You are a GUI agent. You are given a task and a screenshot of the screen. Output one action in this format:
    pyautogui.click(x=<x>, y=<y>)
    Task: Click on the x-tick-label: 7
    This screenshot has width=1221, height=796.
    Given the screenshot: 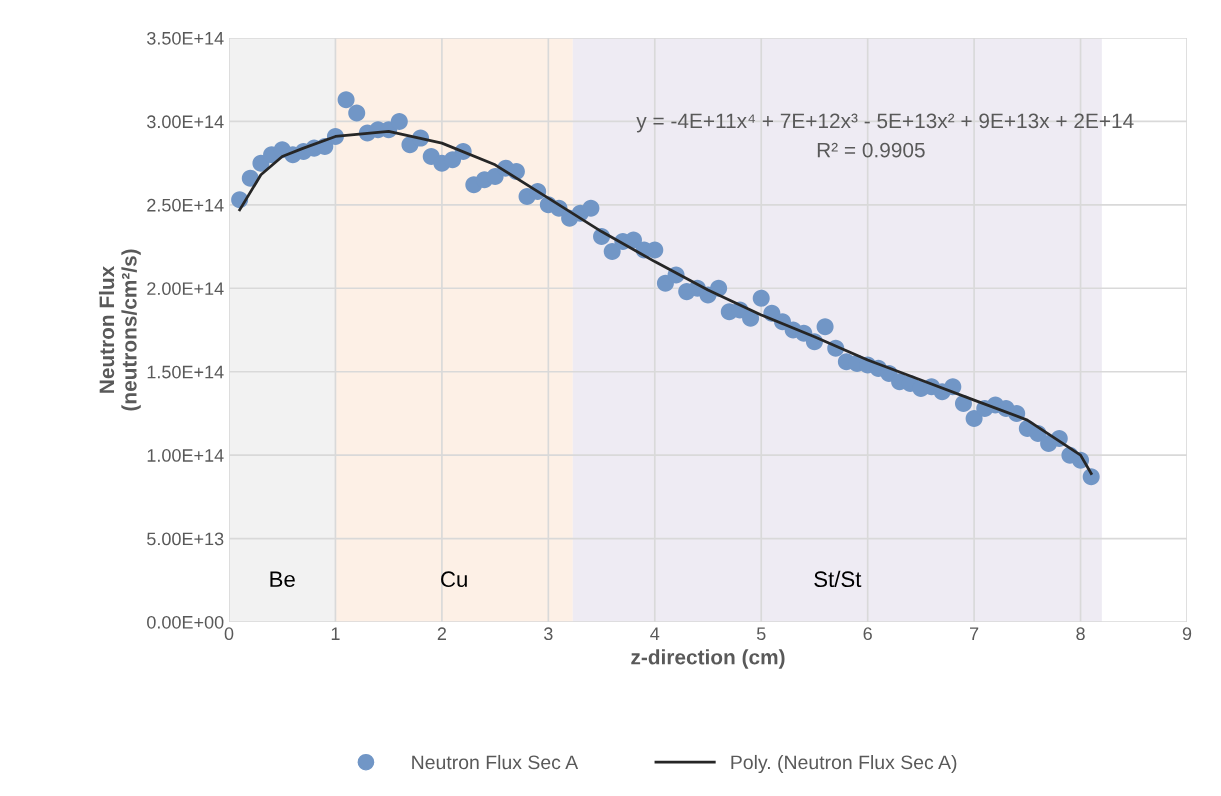 What is the action you would take?
    pyautogui.click(x=974, y=633)
    